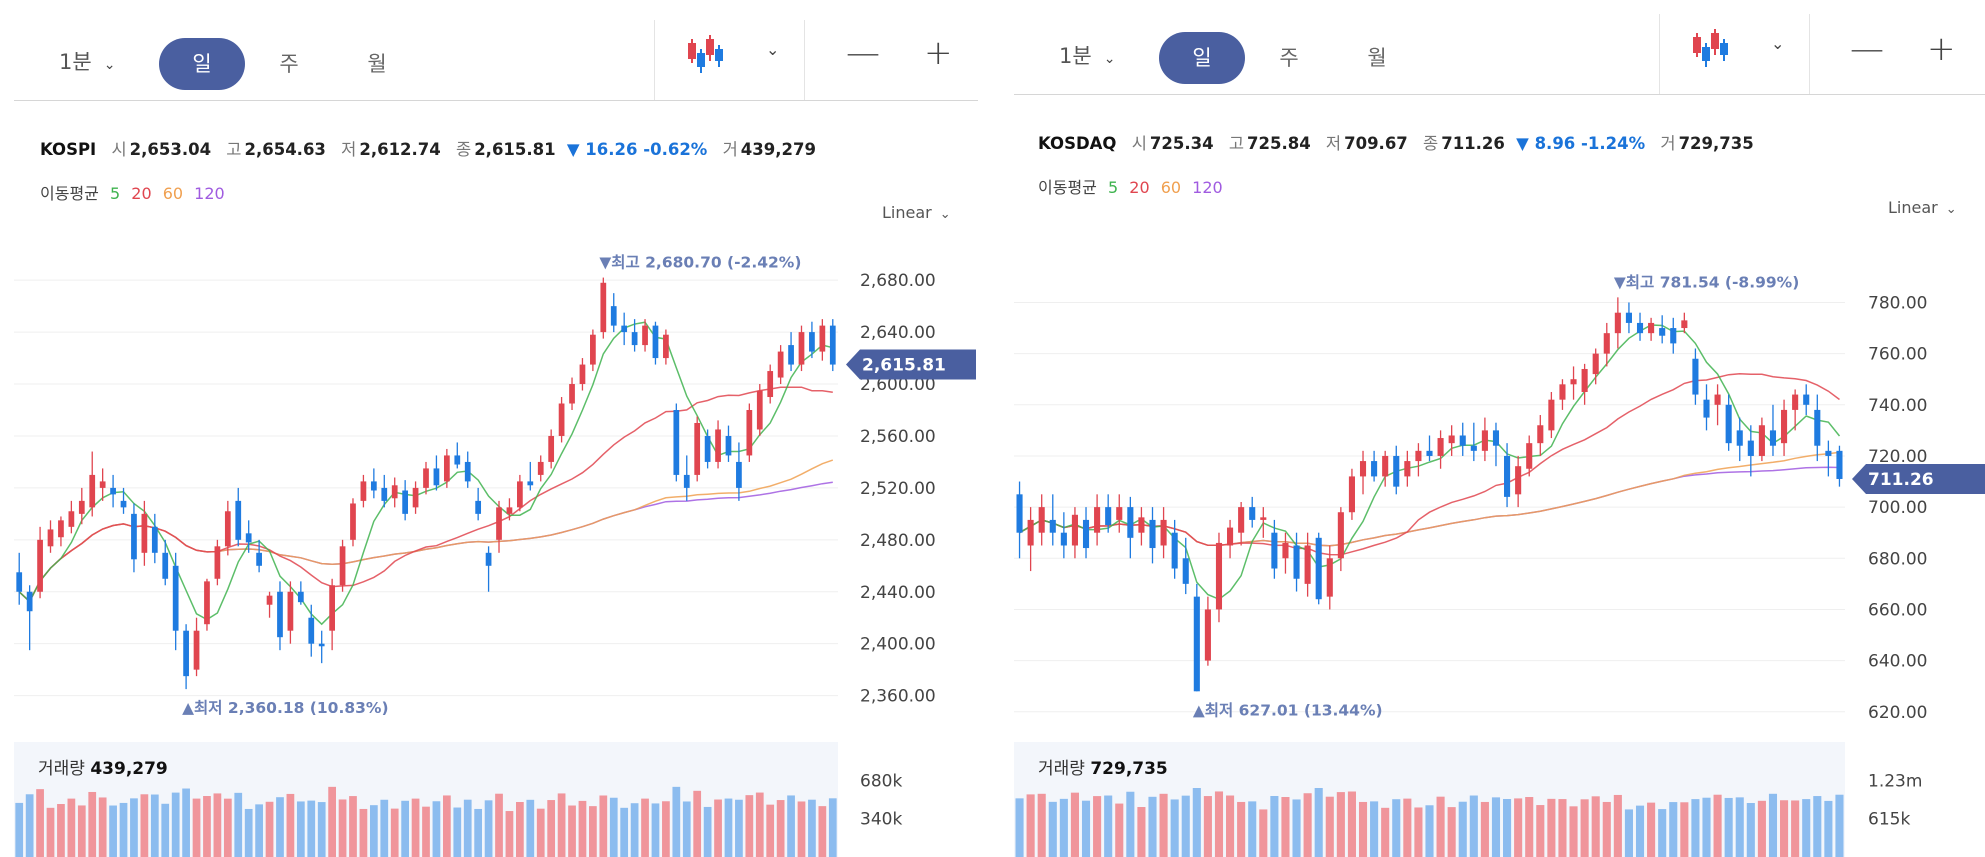 Image resolution: width=1985 pixels, height=857 pixels. I want to click on interval-label: 1분, so click(1075, 56).